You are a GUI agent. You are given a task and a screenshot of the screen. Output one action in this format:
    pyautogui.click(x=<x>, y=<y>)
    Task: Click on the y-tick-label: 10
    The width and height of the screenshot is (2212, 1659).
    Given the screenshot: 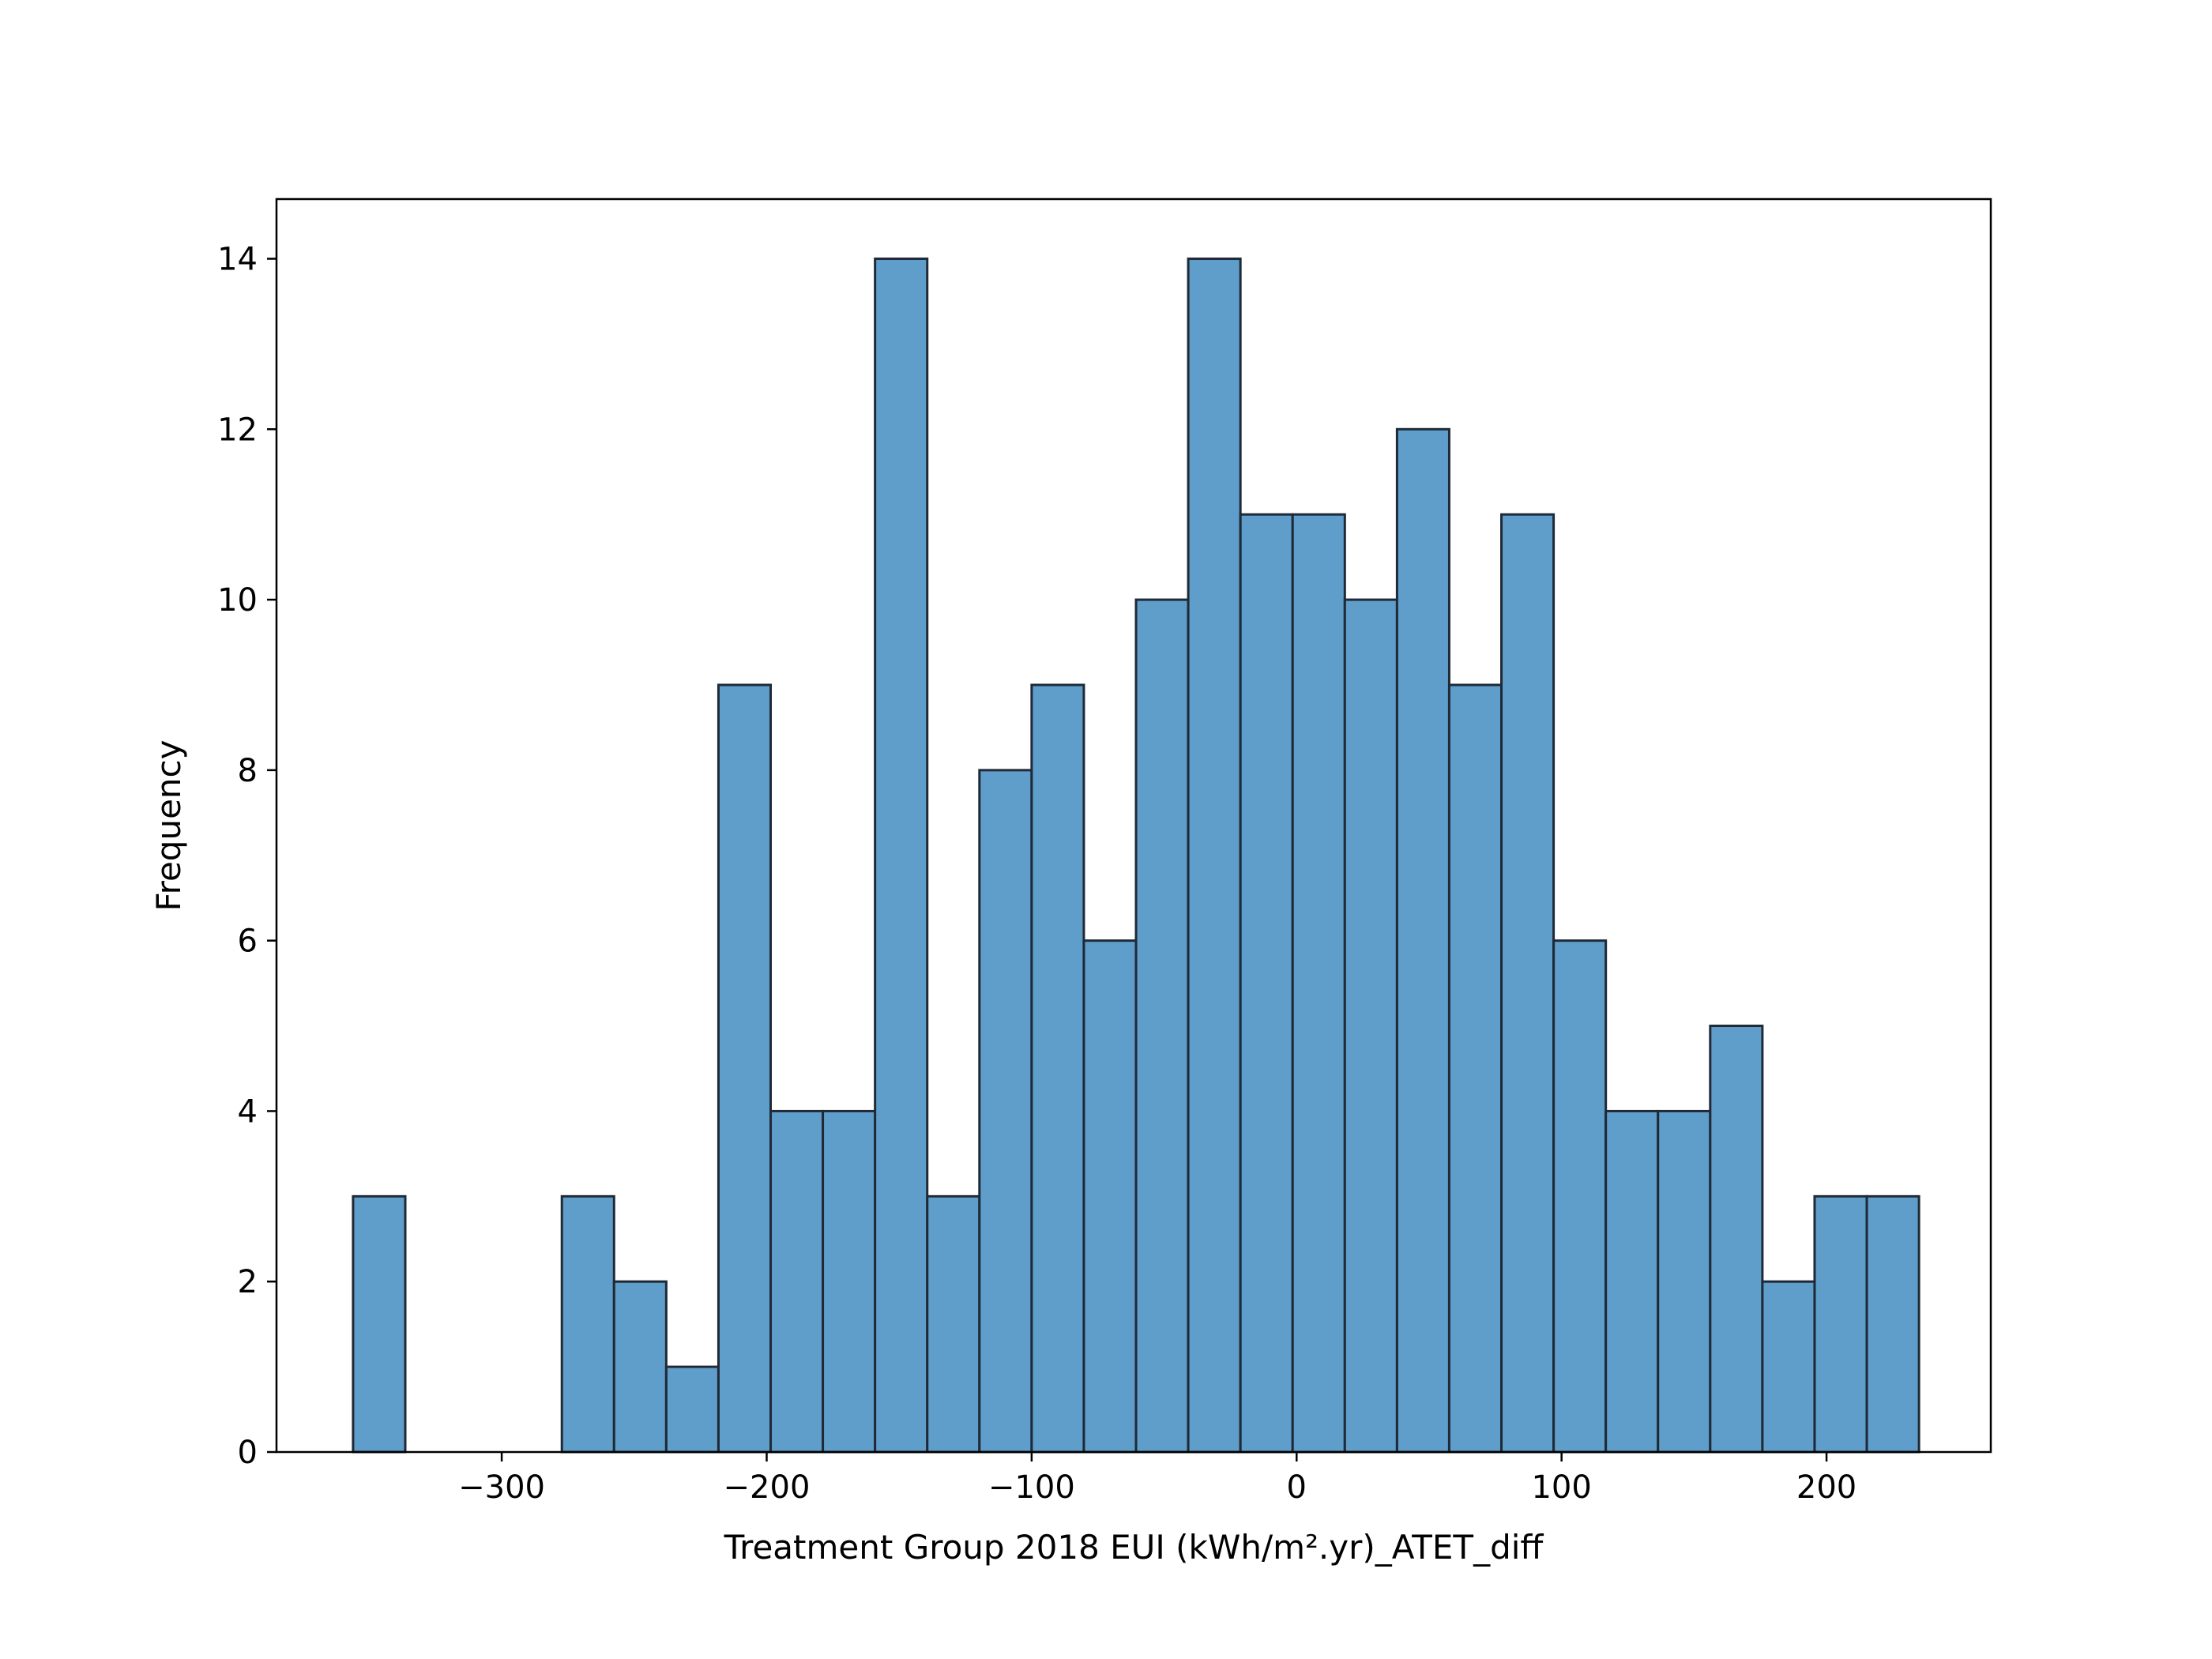 What is the action you would take?
    pyautogui.click(x=238, y=600)
    